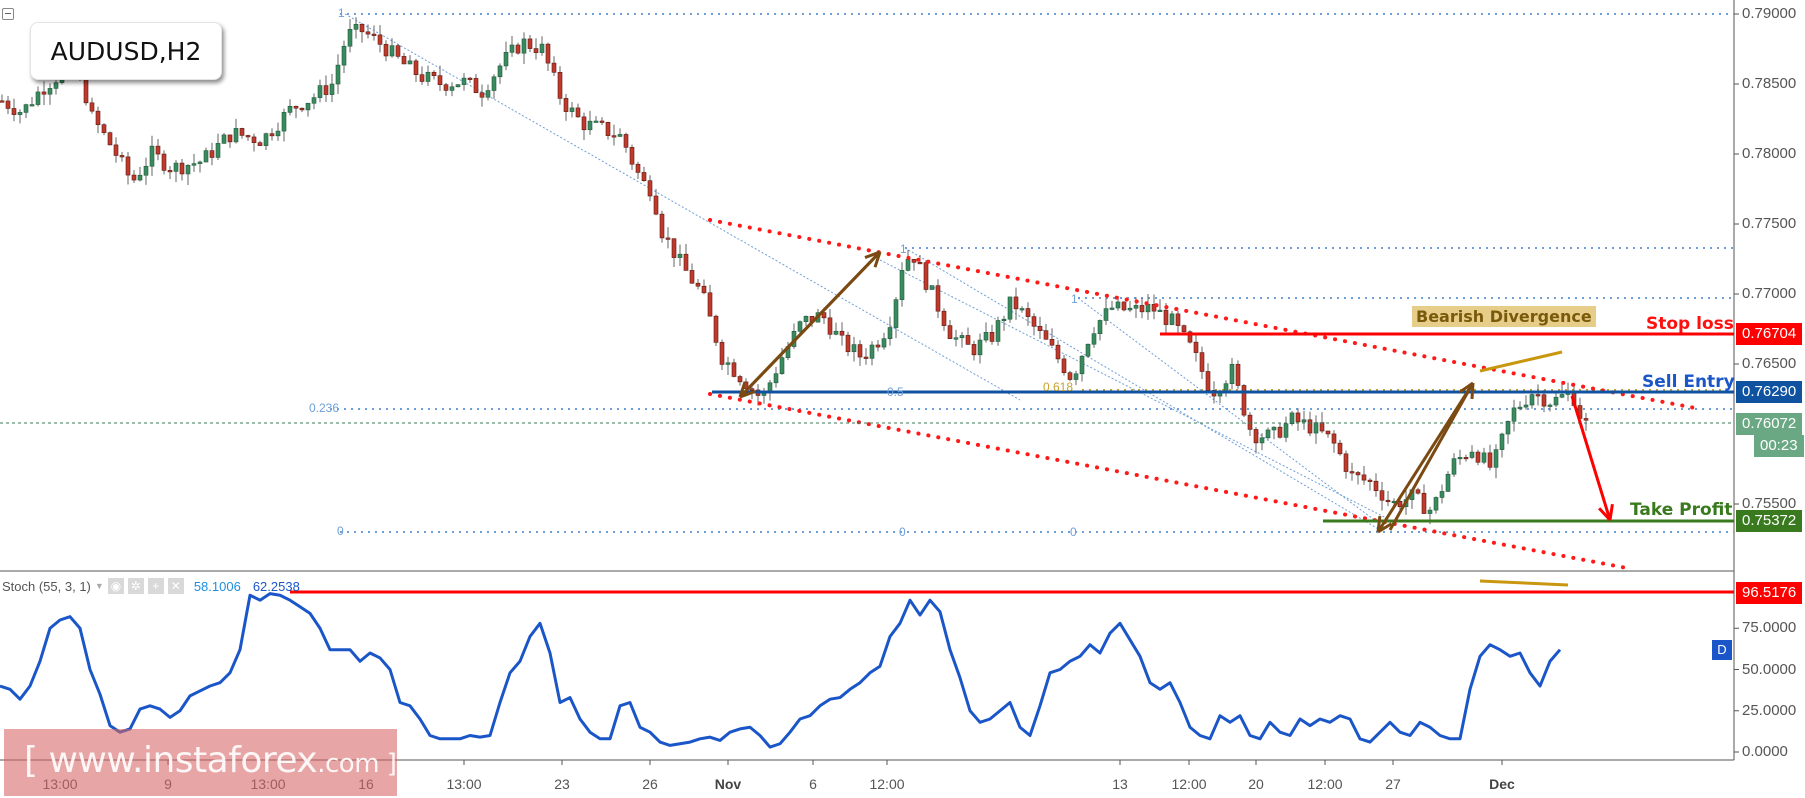 Image resolution: width=1805 pixels, height=798 pixels. Describe the element at coordinates (1135, 390) in the screenshot. I see `fib-trend-line` at that location.